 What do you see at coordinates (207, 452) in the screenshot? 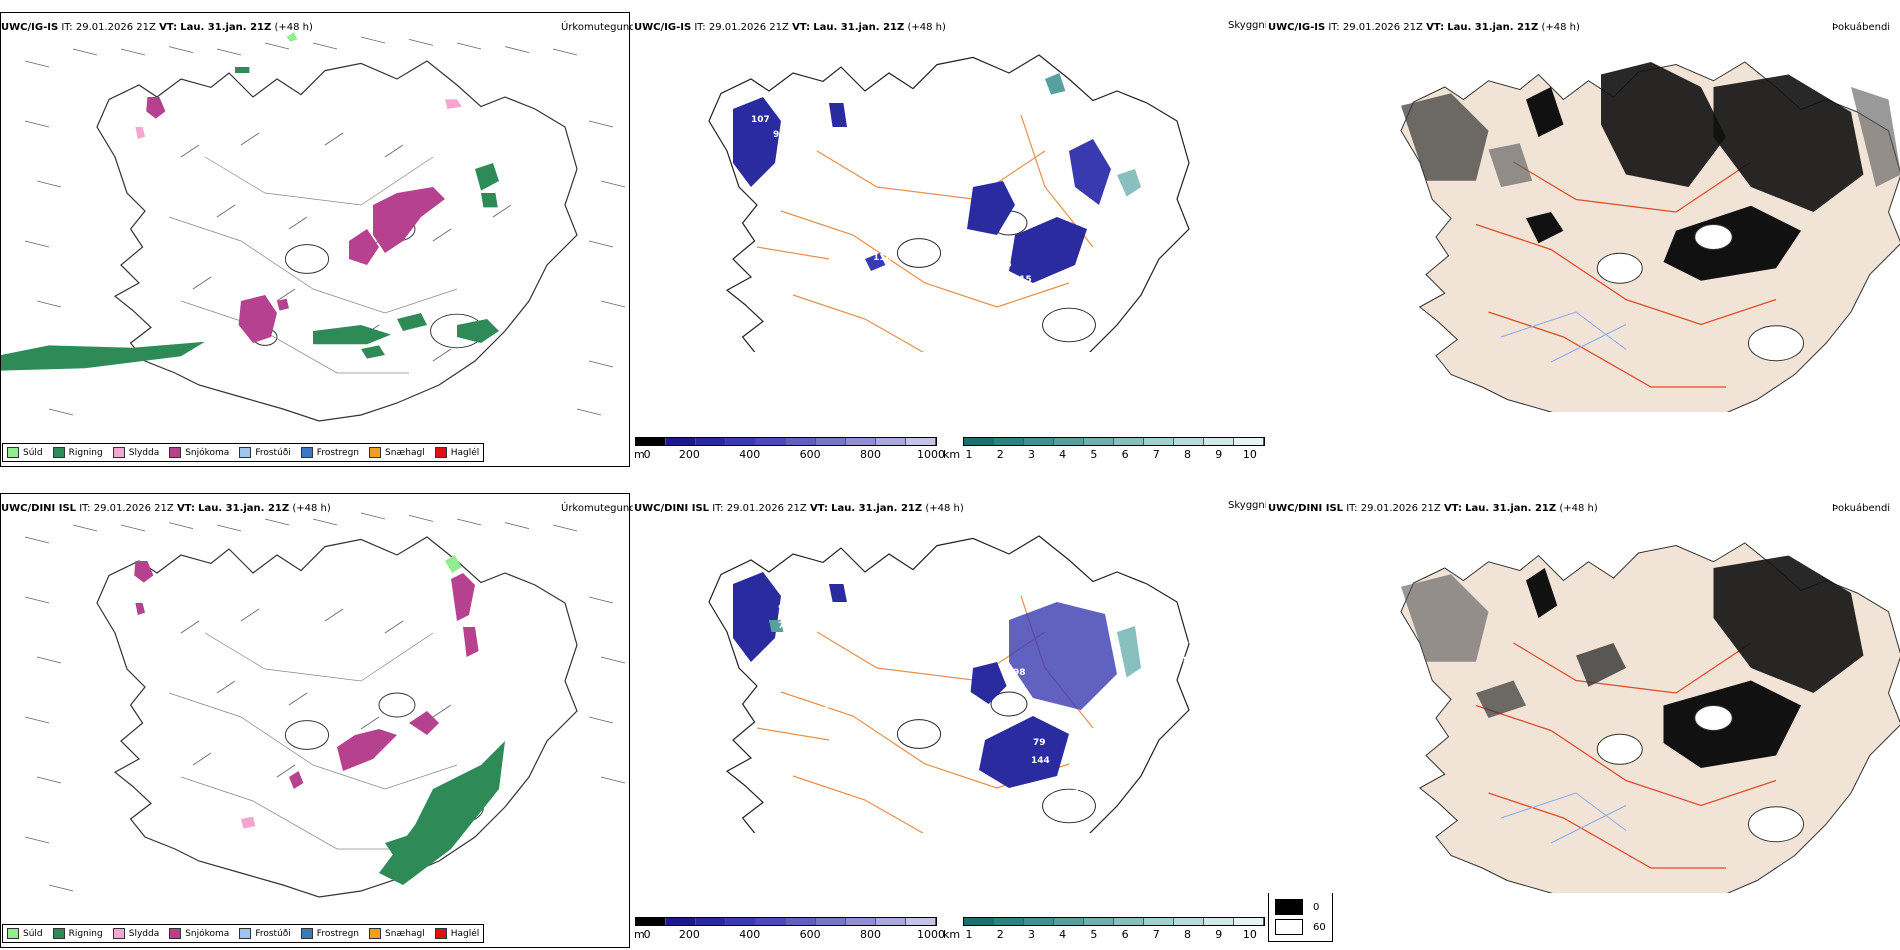
I see `legend-label: Snjókoma` at bounding box center [207, 452].